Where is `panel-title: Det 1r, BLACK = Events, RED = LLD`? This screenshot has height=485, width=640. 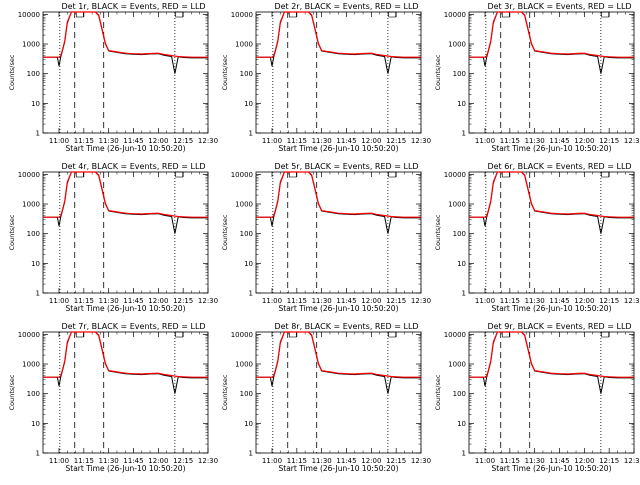
panel-title: Det 1r, BLACK = Events, RED = LLD is located at coordinates (133, 6).